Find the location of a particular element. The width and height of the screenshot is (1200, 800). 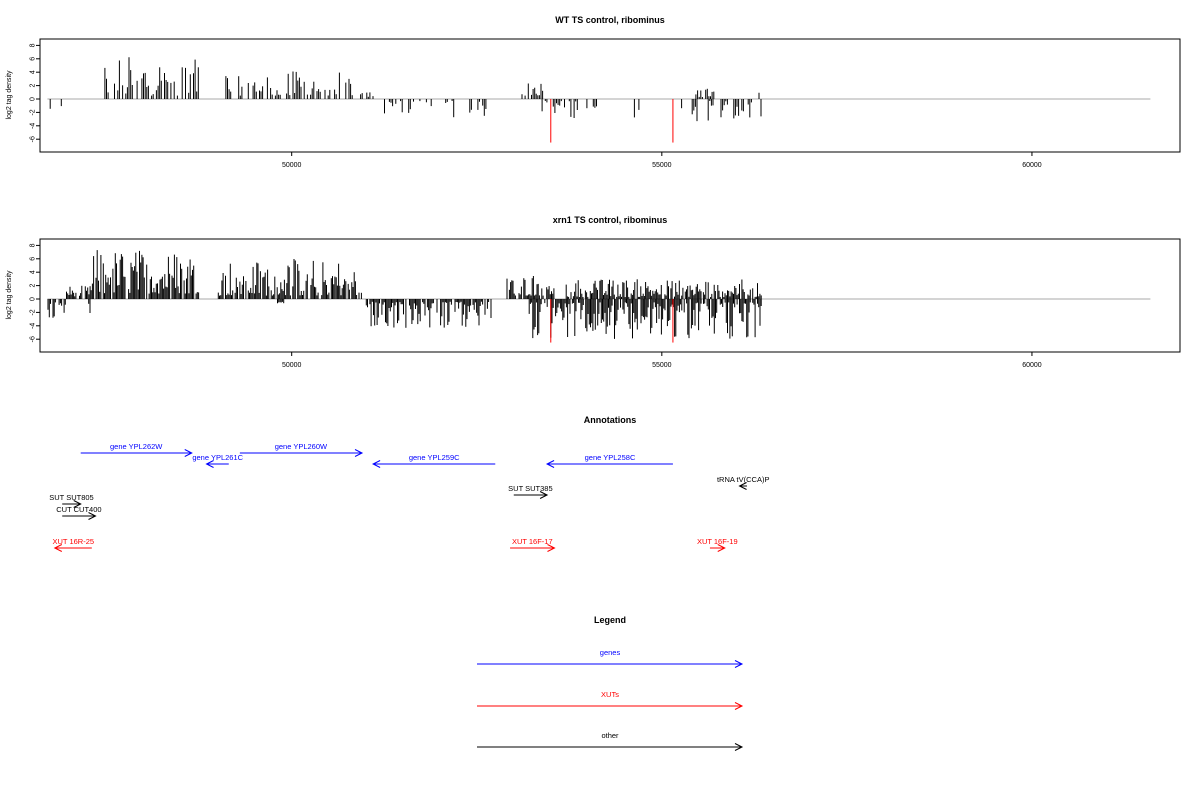

annotations-title: Annotations is located at coordinates (610, 420).